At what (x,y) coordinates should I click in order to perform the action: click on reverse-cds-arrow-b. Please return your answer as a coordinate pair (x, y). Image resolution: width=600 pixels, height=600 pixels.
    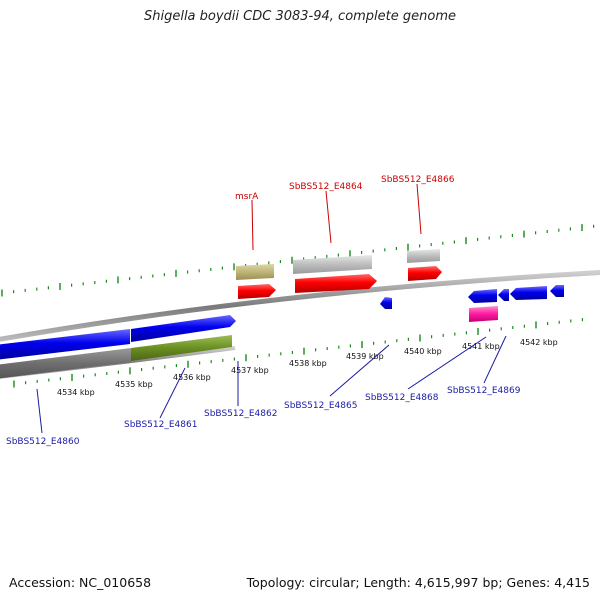
    Looking at the image, I should click on (503, 295).